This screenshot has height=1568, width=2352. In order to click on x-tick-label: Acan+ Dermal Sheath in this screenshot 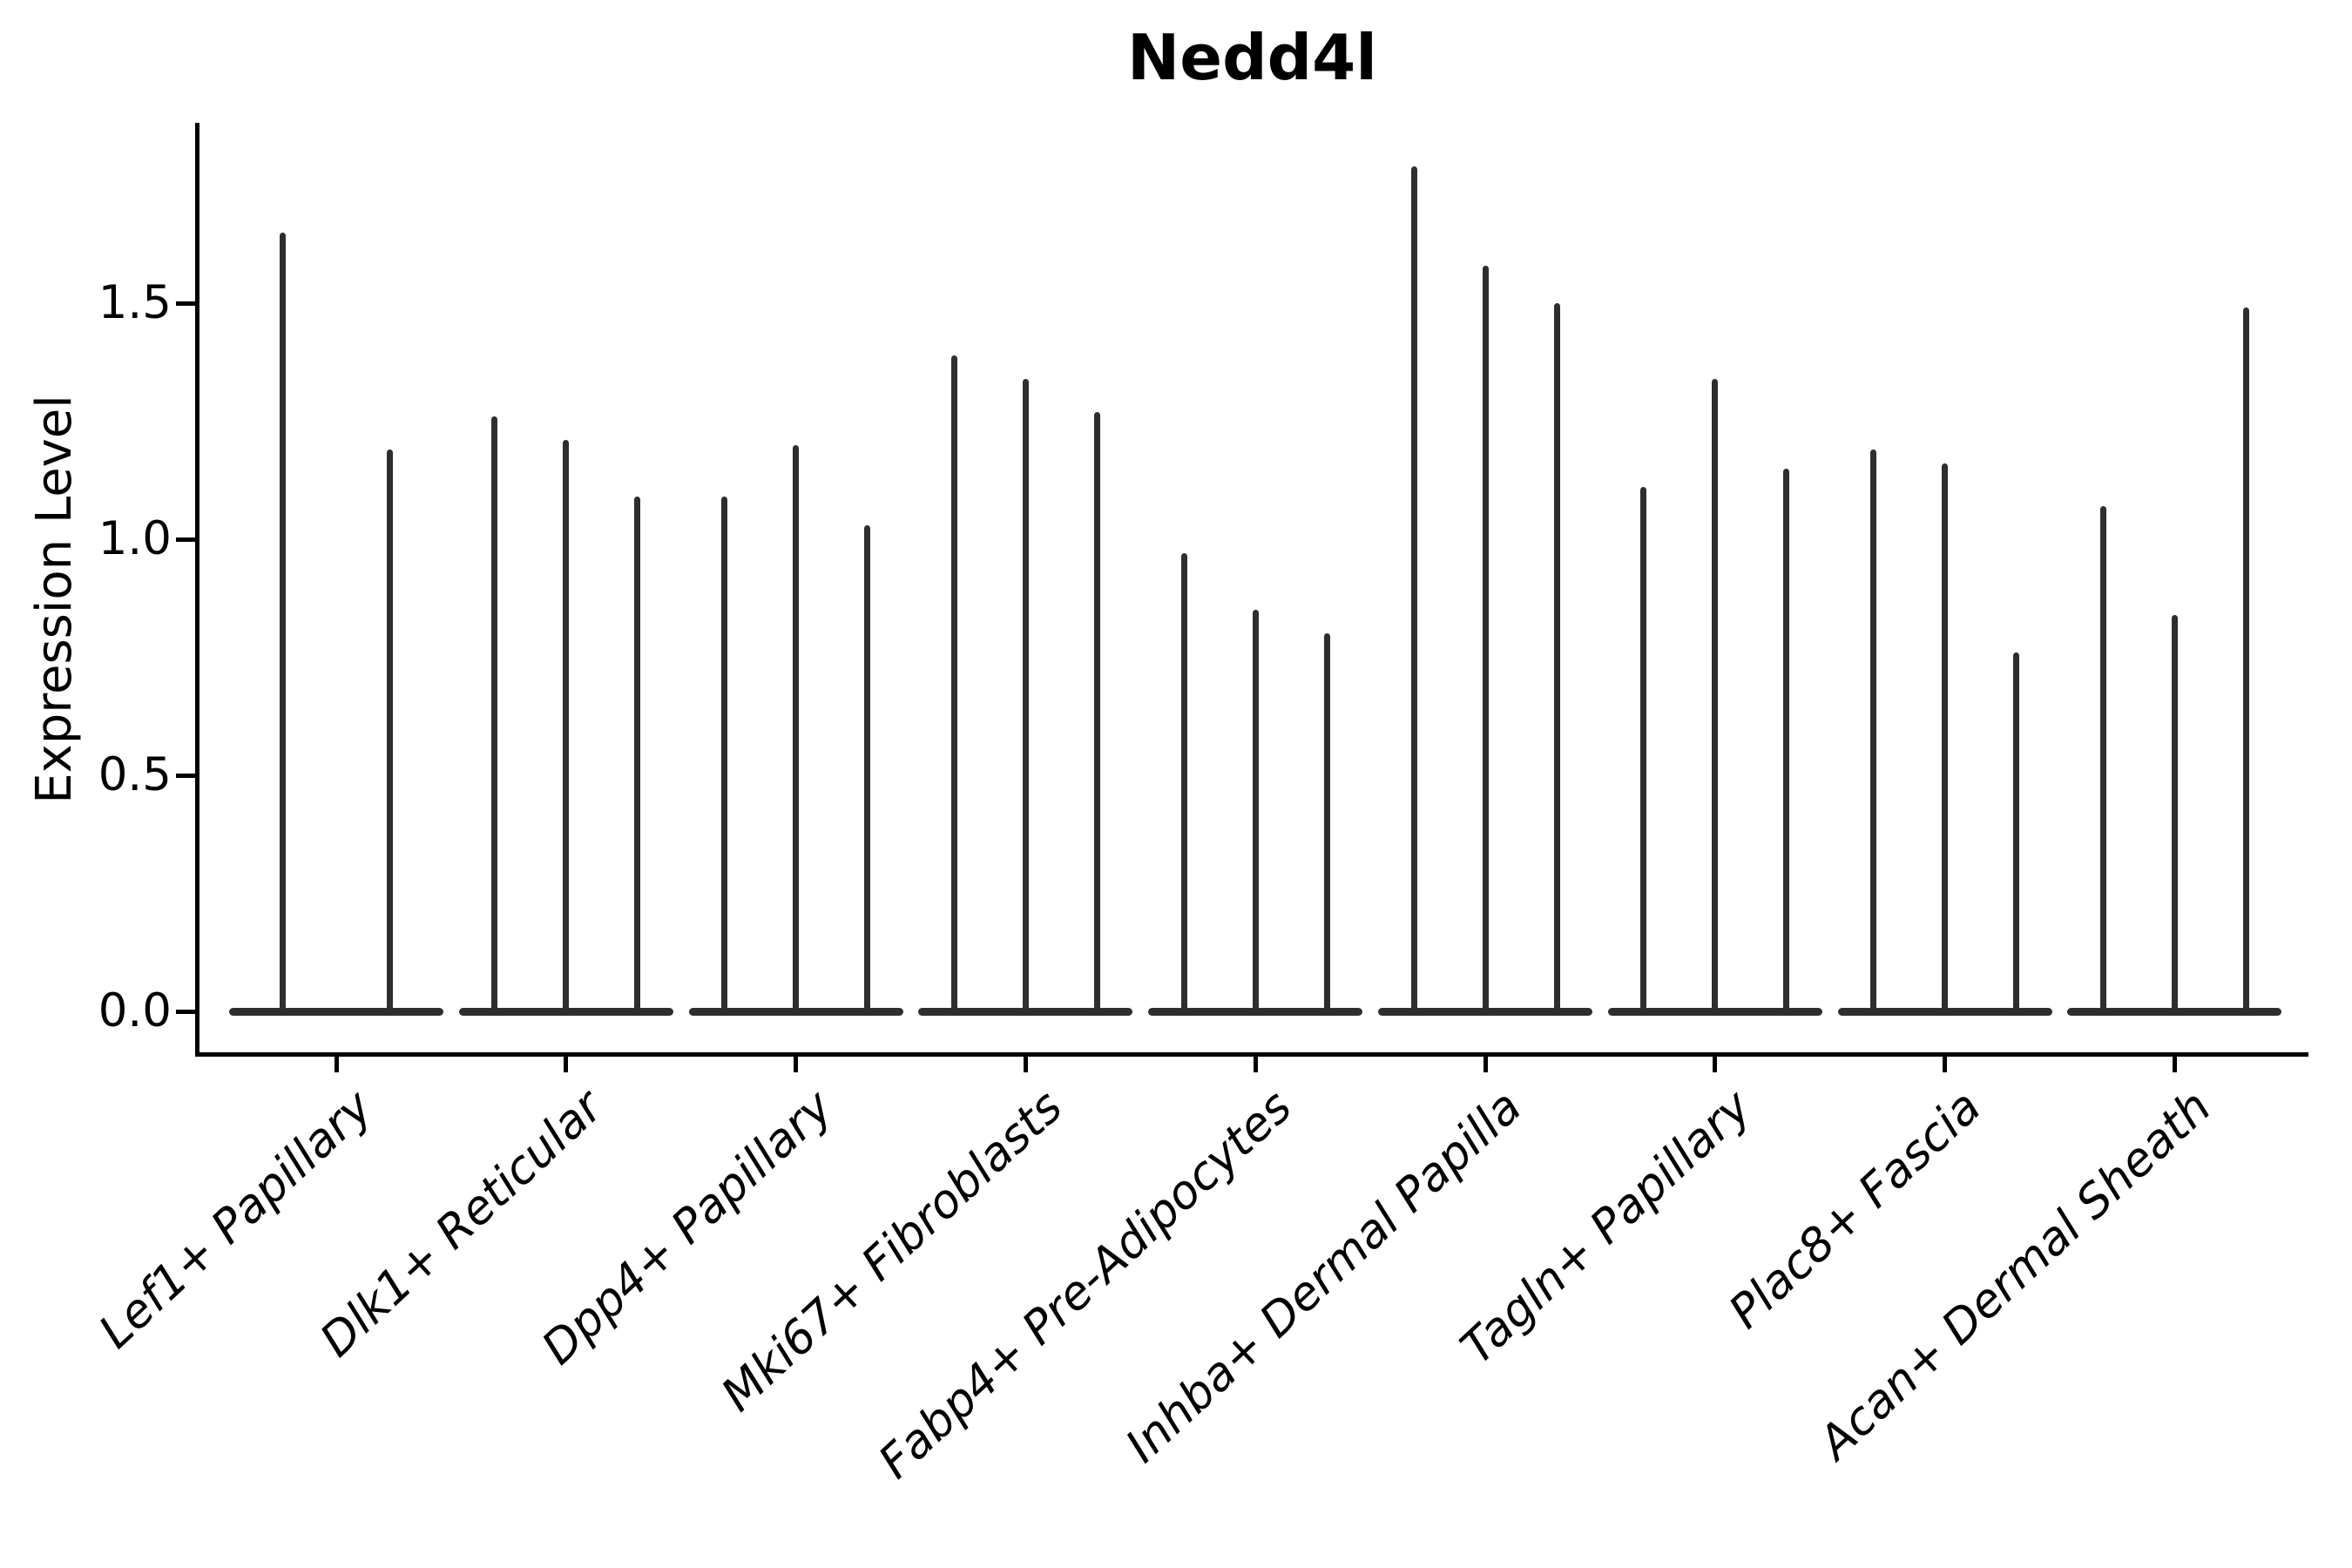, I will do `click(2015, 1275)`.